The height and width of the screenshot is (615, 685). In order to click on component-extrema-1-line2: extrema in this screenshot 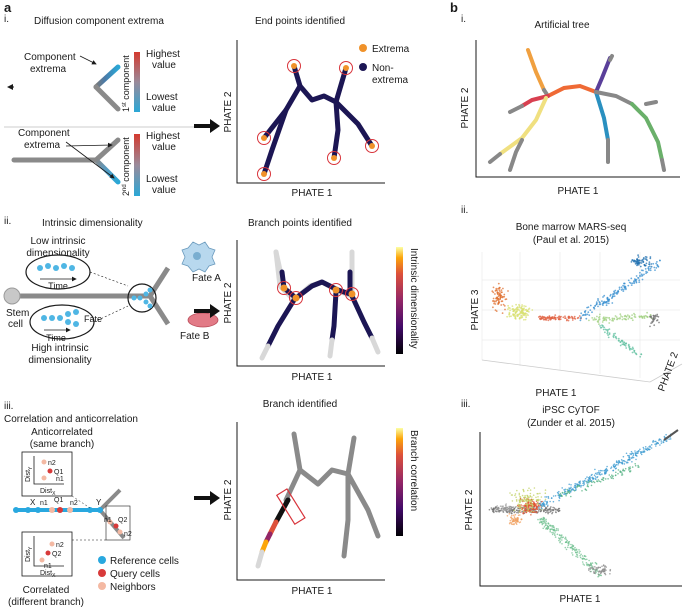, I will do `click(48, 69)`.